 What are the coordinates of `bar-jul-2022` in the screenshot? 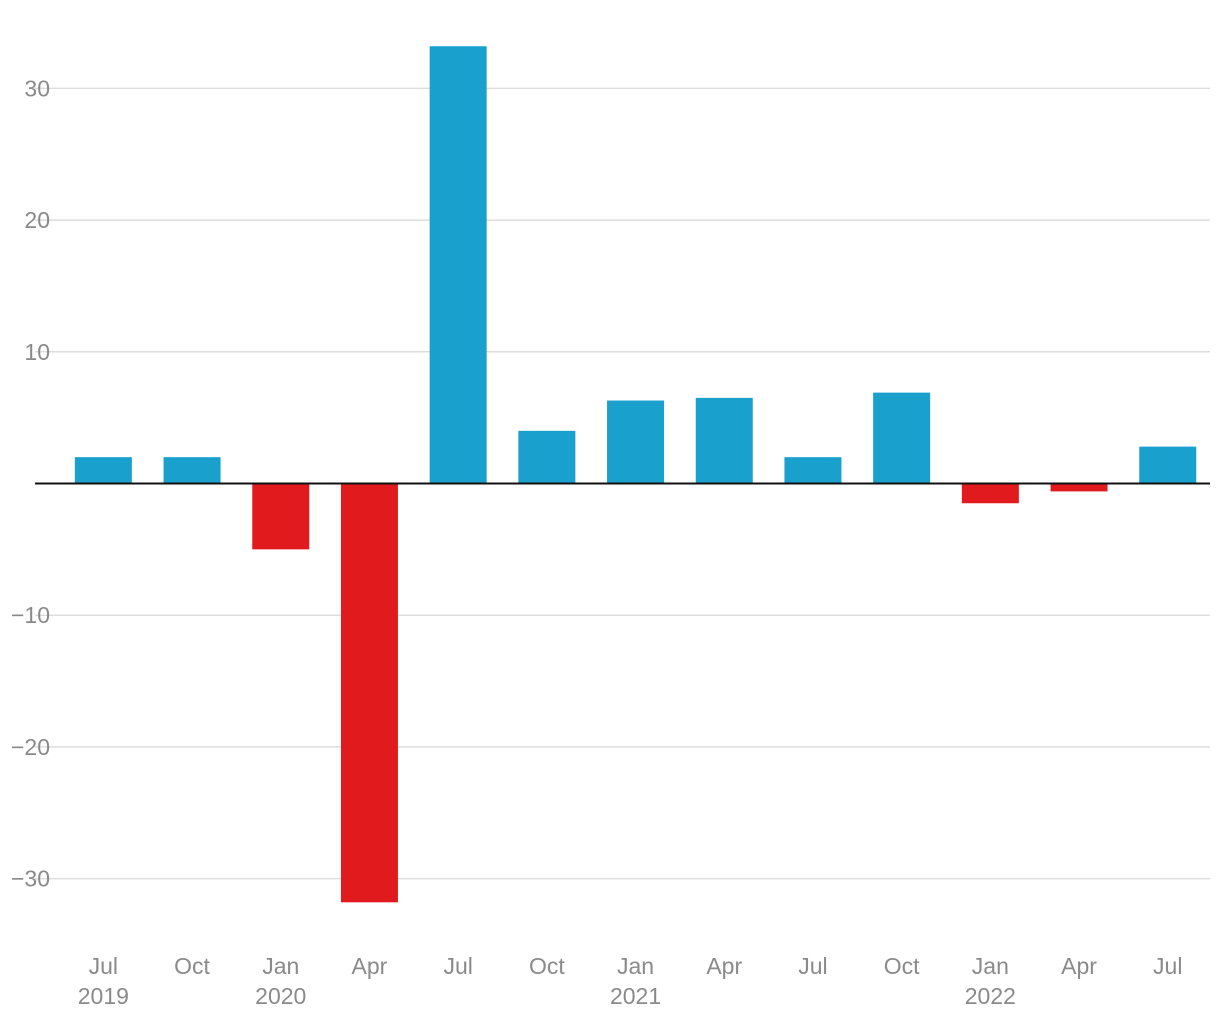 It's located at (1168, 465).